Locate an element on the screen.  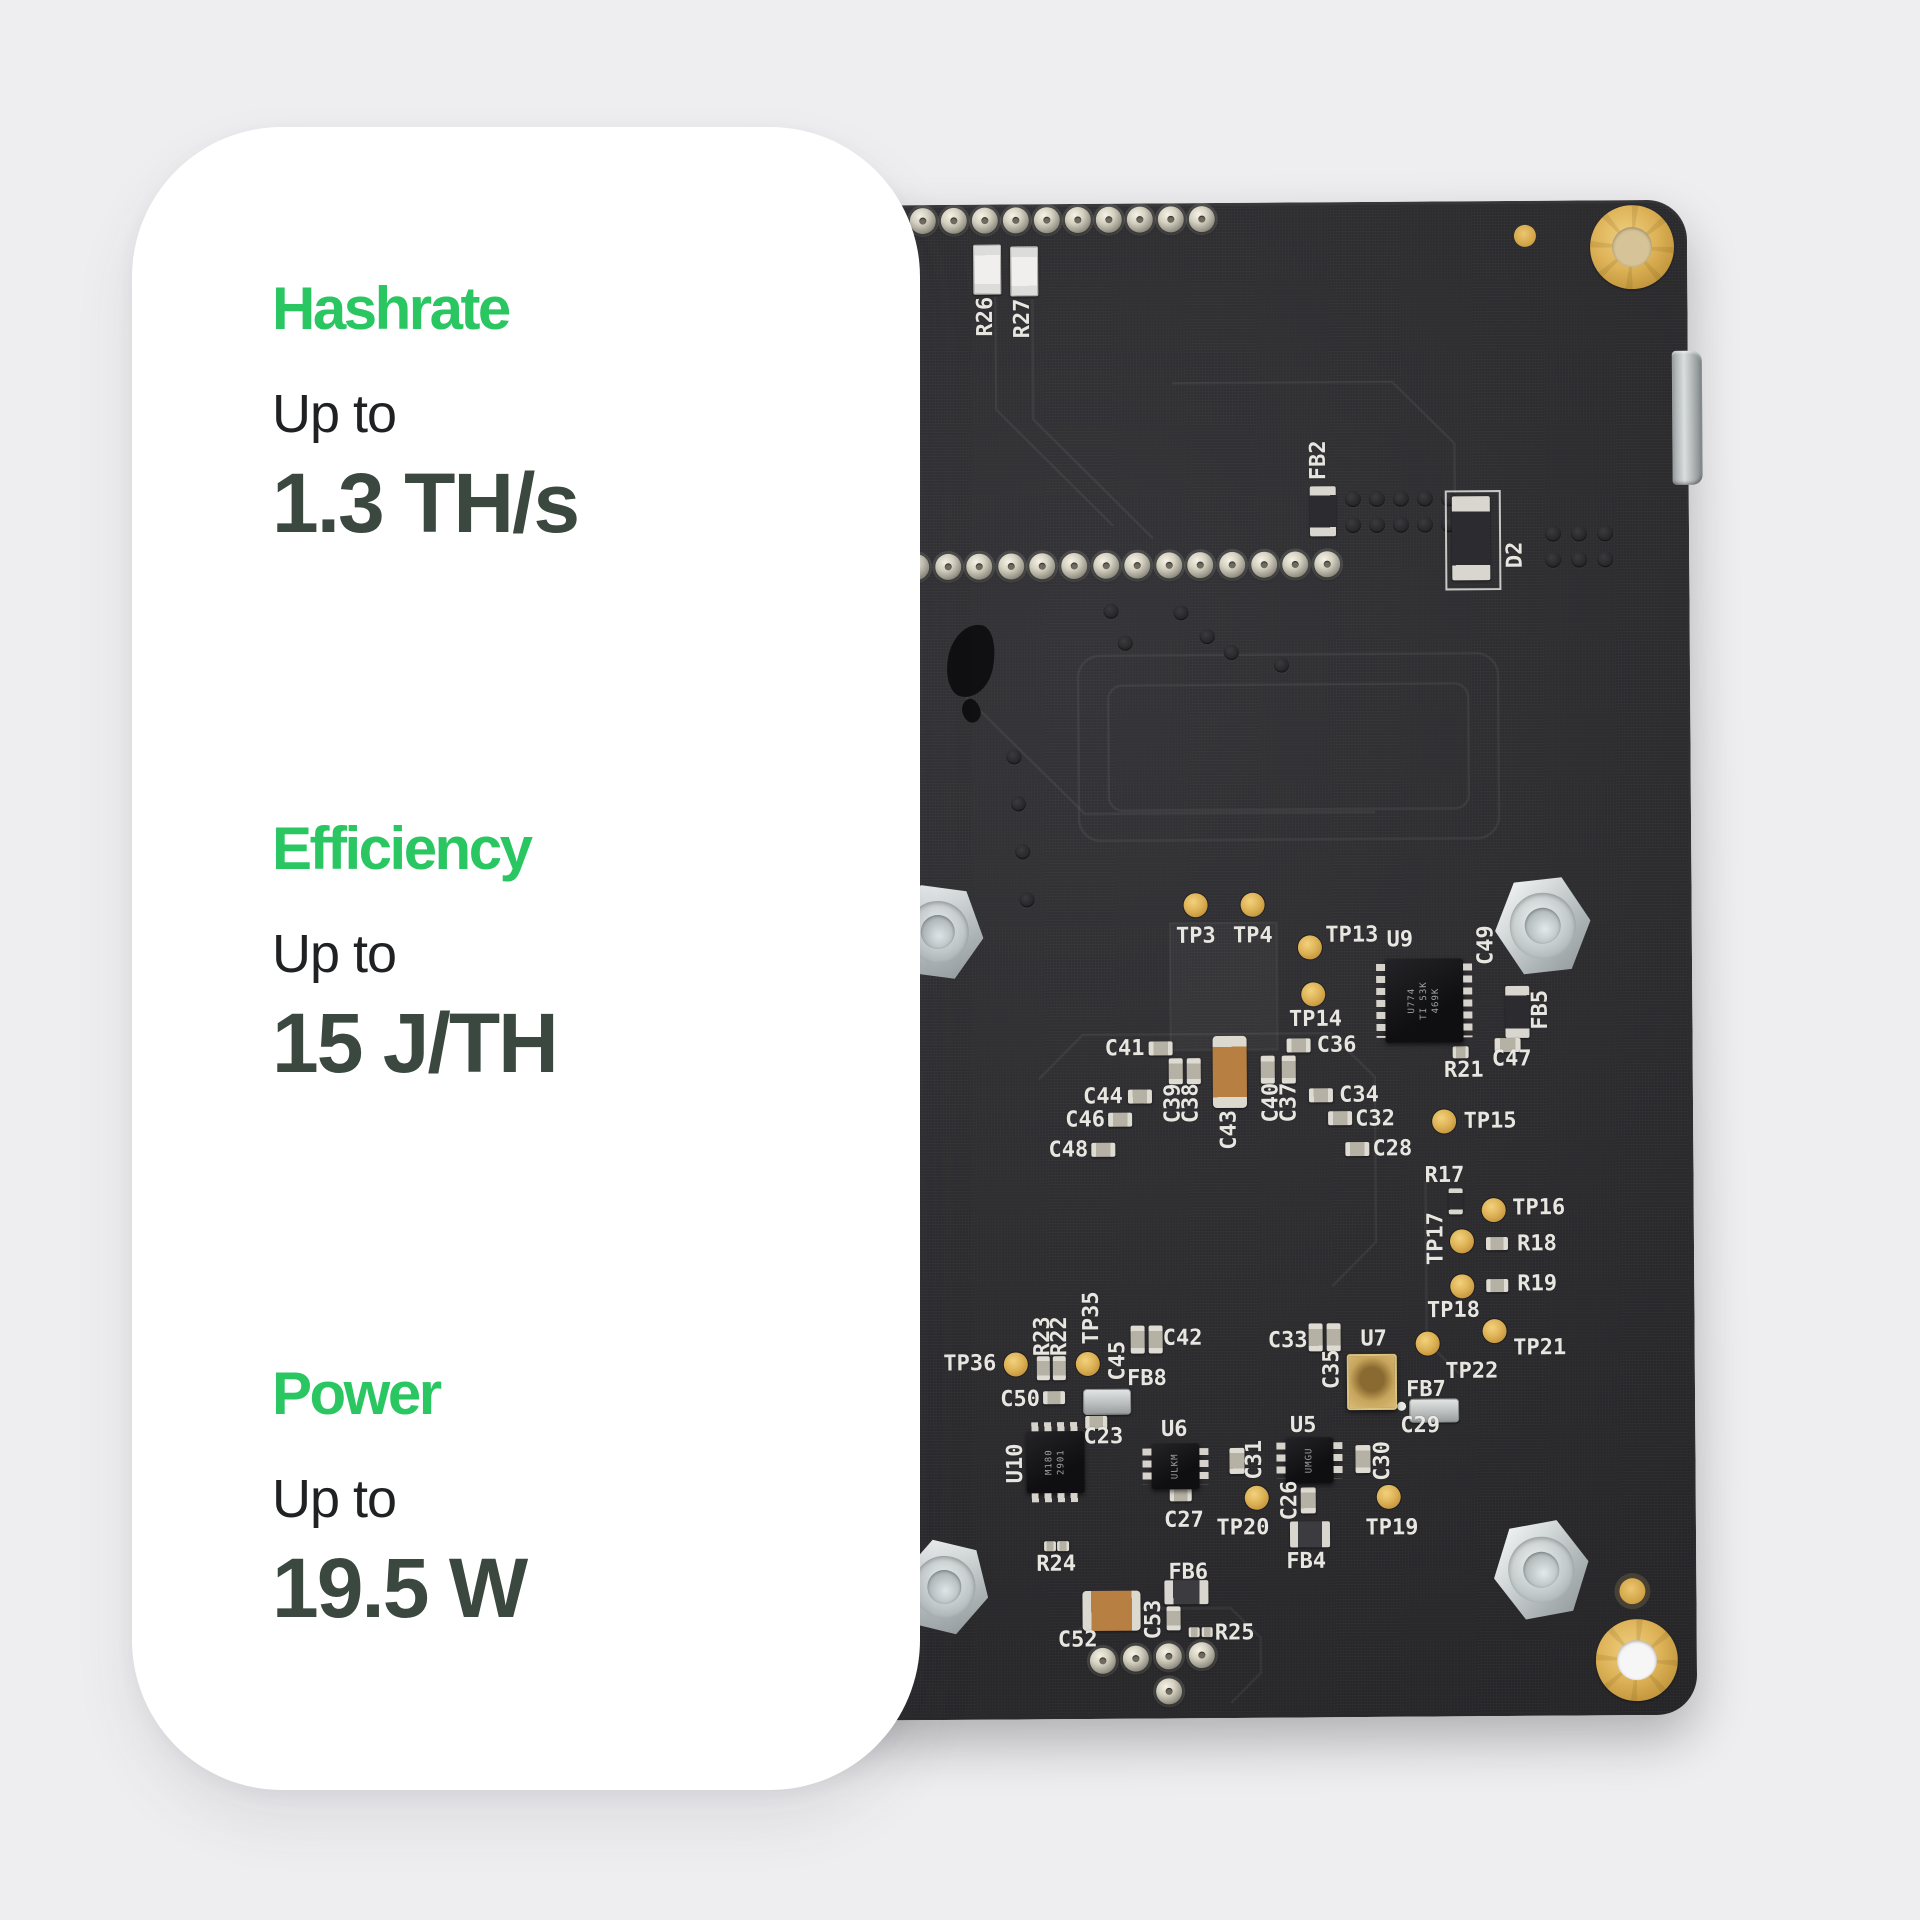
ic-chip-u9: U774 TI 53K 469K is located at coordinates (1424, 1000).